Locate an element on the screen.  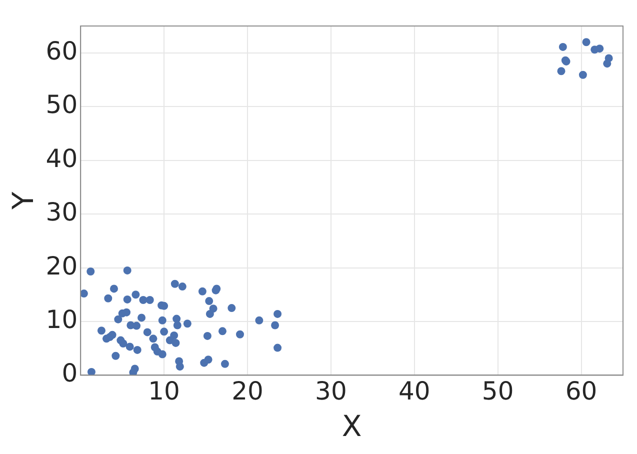
y-tick-label: 50 is located at coordinates (62, 105).